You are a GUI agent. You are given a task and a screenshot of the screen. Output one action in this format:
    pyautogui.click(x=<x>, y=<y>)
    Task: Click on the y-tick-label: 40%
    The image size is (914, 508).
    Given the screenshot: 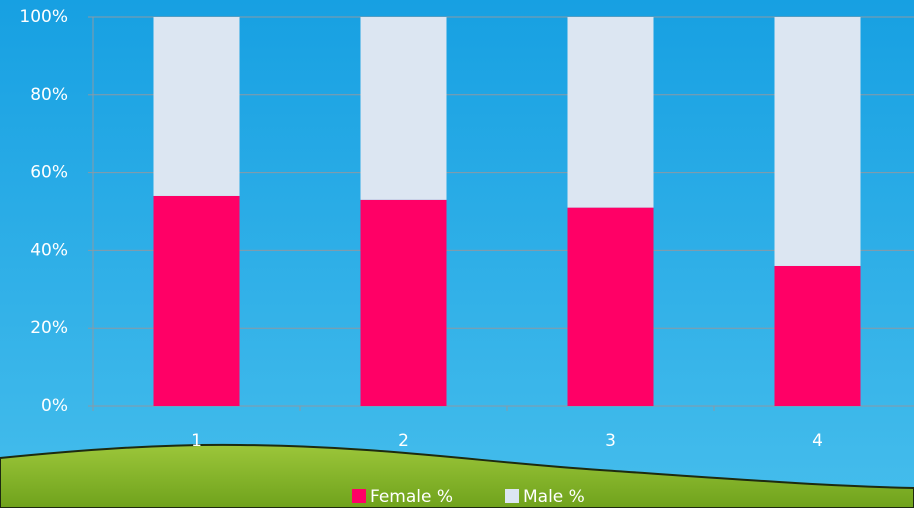 What is the action you would take?
    pyautogui.click(x=49, y=250)
    